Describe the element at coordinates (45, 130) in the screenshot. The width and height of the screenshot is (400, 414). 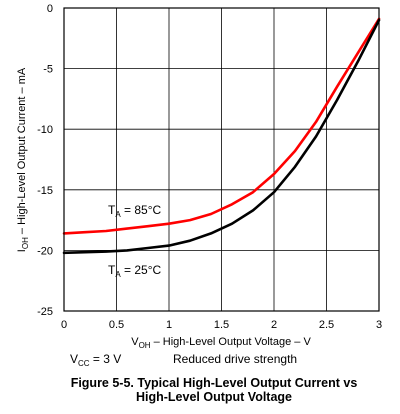
I see `y-tick-label-2: -10` at that location.